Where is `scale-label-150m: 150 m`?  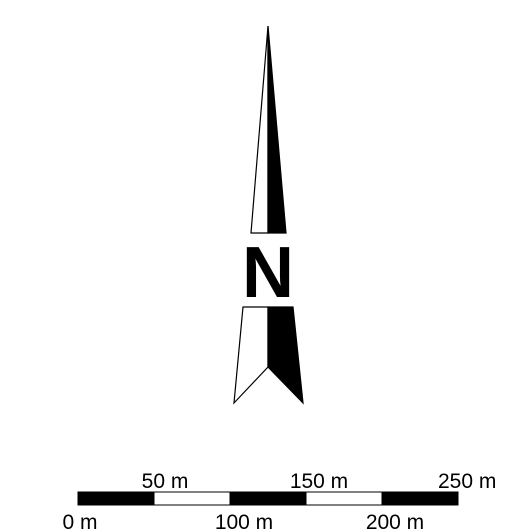 scale-label-150m: 150 m is located at coordinates (319, 481).